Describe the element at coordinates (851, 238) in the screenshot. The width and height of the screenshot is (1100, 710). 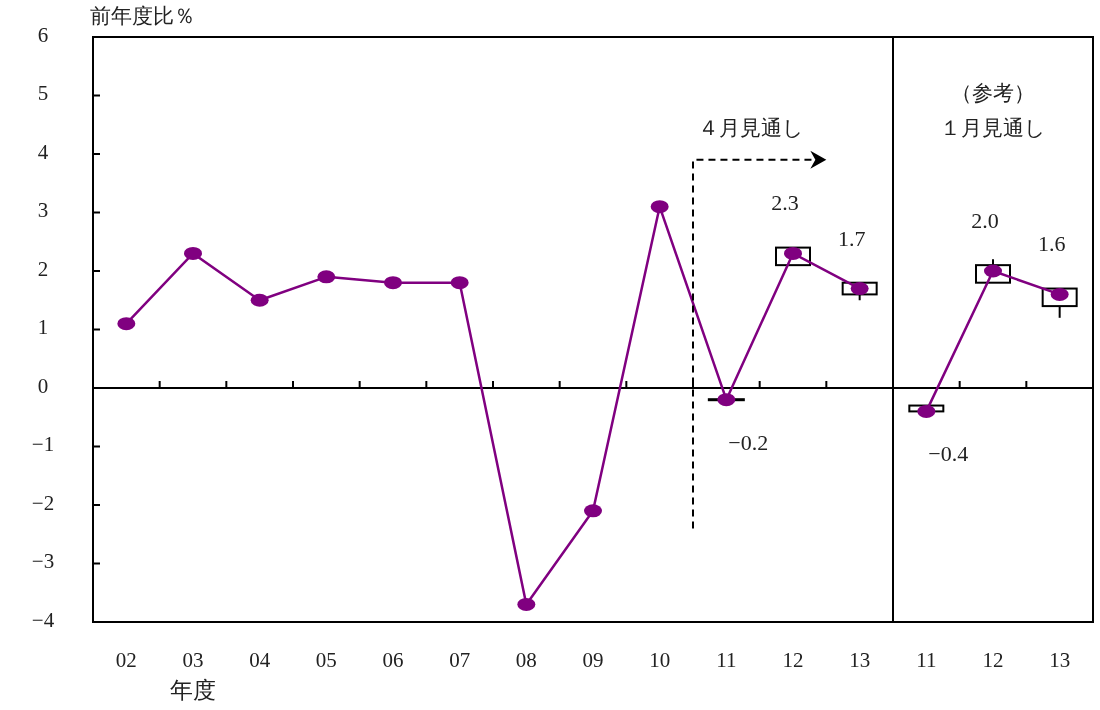
I see `data-label: 1.7` at that location.